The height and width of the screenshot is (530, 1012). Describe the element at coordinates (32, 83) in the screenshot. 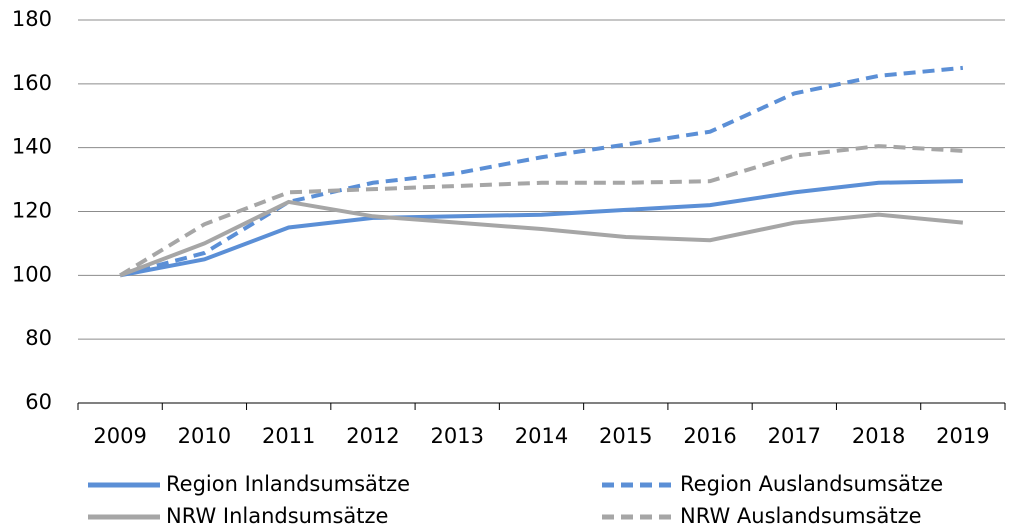

I see `y-tick-label: 160` at that location.